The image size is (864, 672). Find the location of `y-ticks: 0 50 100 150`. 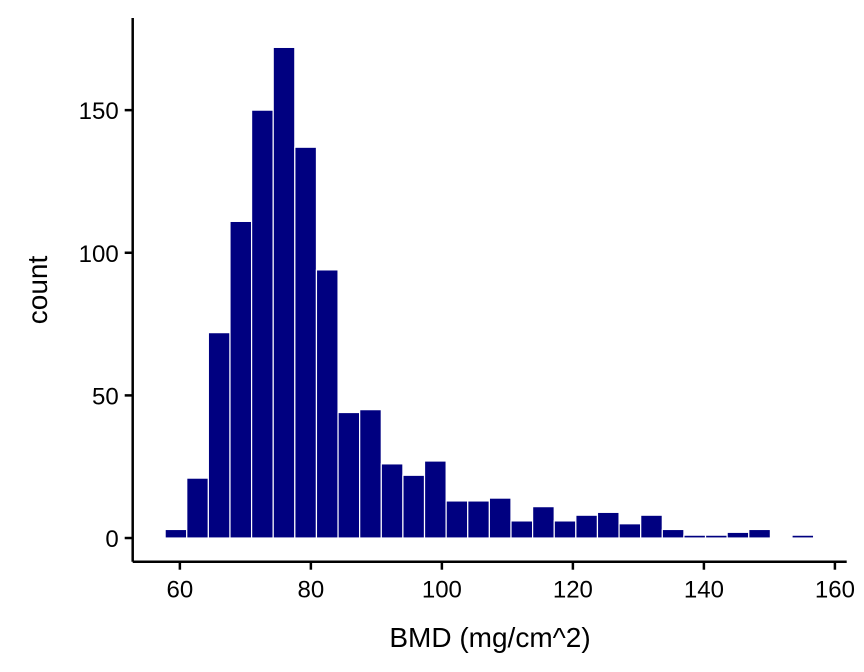

y-ticks: 0 50 100 150 is located at coordinates (106, 325).